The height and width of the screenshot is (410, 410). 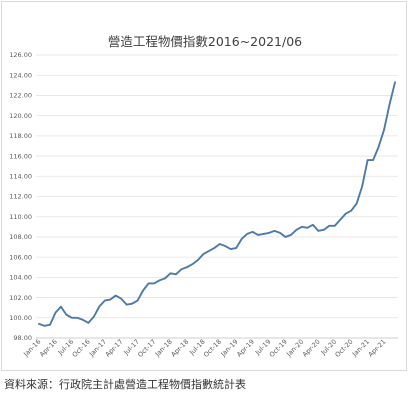 I want to click on x-tick-label: Oct-20, so click(x=343, y=348).